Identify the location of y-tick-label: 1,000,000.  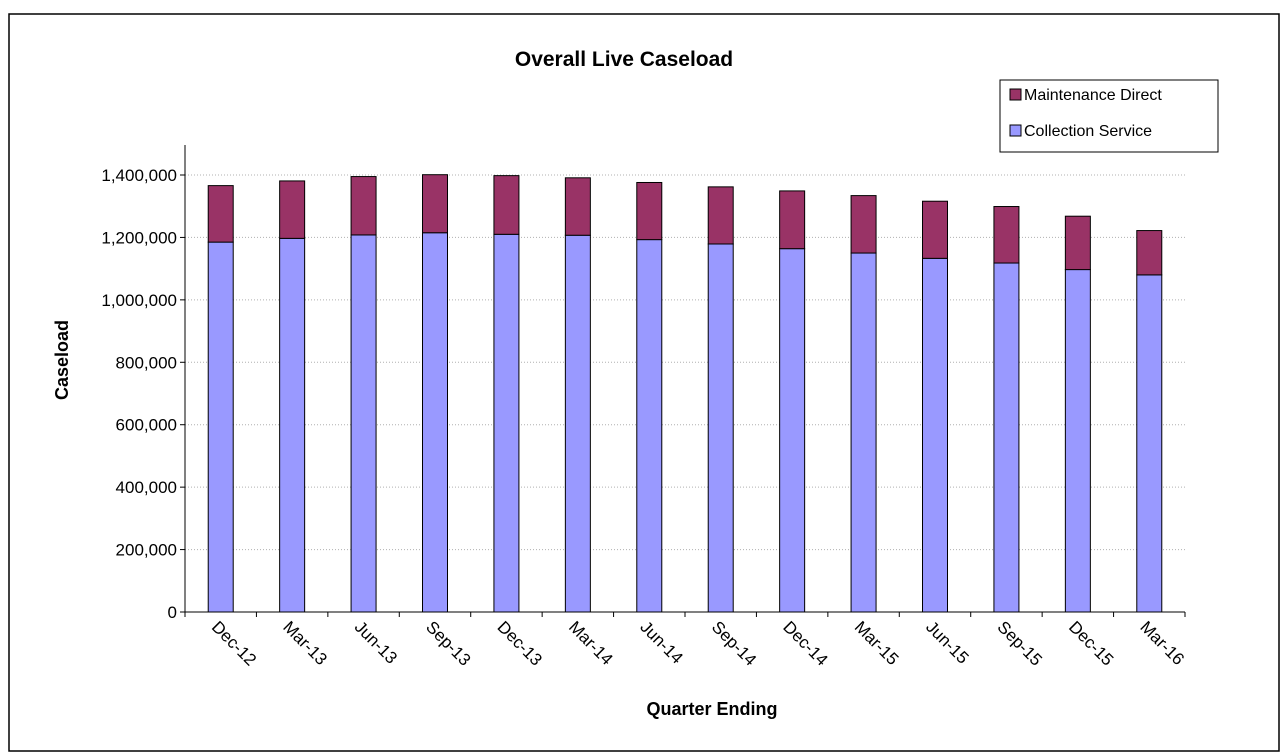
(139, 300).